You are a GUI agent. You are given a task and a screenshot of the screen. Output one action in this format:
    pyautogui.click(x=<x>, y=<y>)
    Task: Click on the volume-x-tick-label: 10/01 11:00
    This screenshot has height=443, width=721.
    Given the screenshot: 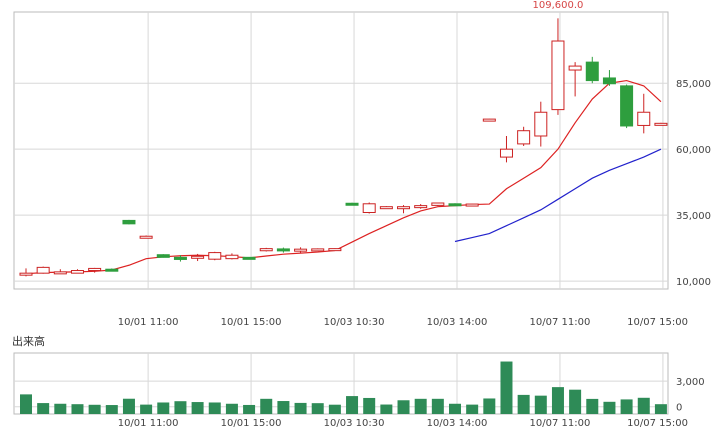 What is the action you would take?
    pyautogui.click(x=148, y=423)
    